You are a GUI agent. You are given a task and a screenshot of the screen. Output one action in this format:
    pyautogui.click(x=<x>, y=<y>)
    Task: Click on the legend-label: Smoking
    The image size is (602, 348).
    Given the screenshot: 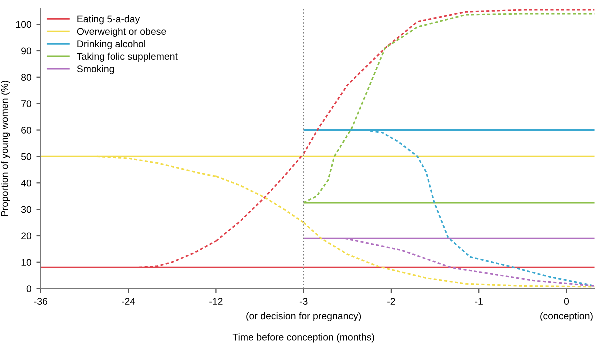 What is the action you would take?
    pyautogui.click(x=95, y=69)
    